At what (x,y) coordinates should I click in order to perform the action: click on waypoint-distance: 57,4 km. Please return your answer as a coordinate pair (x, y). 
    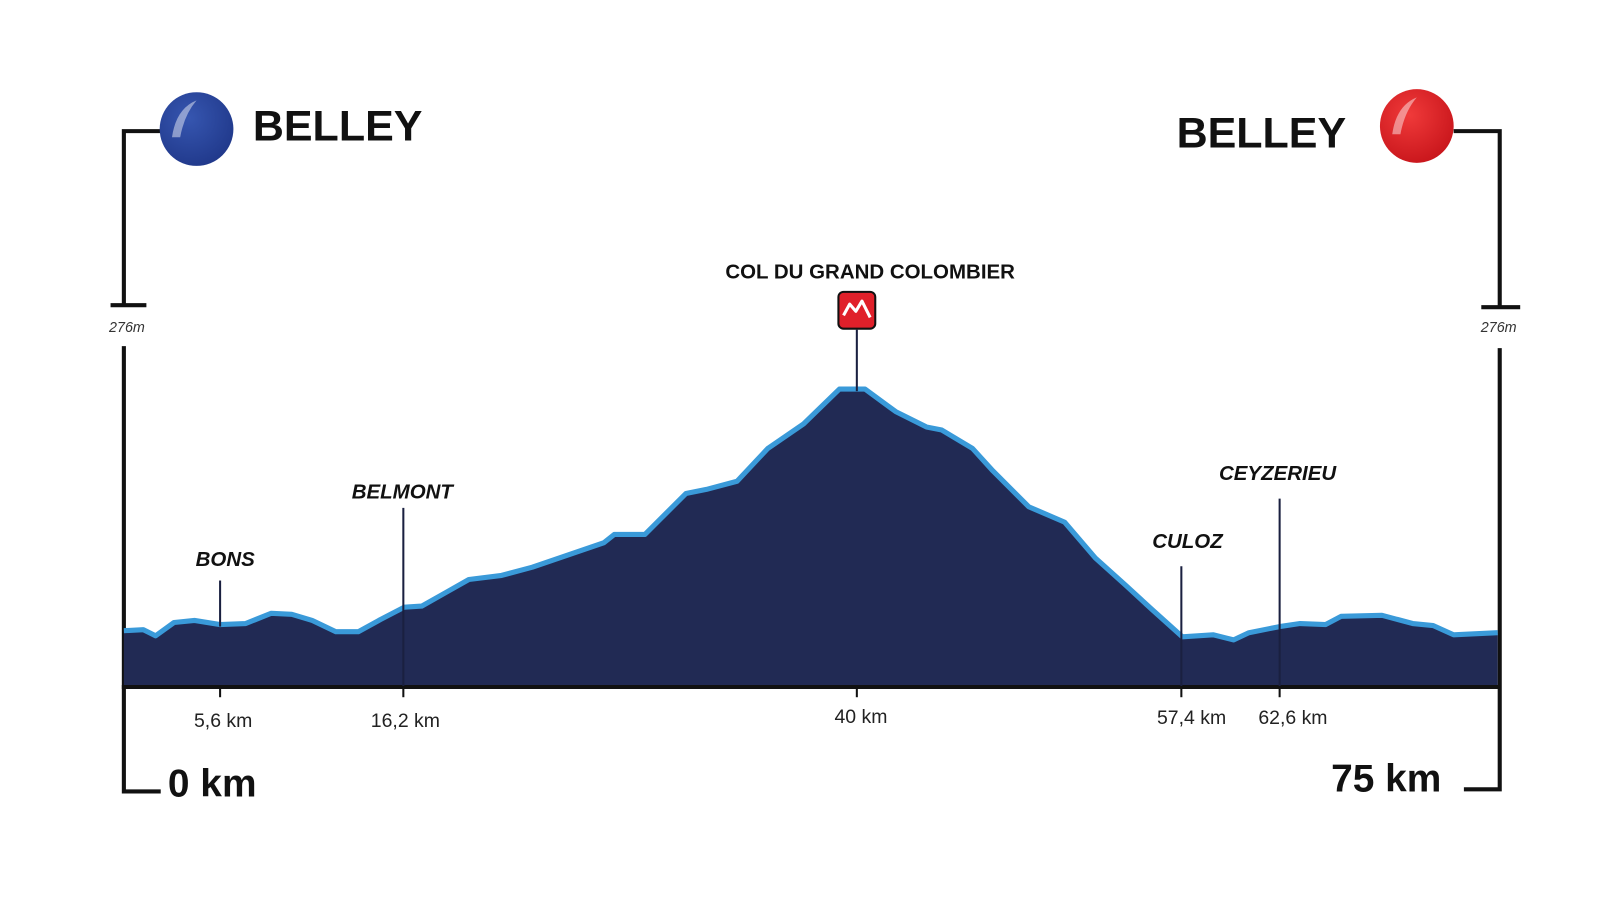
    Looking at the image, I should click on (1191, 718).